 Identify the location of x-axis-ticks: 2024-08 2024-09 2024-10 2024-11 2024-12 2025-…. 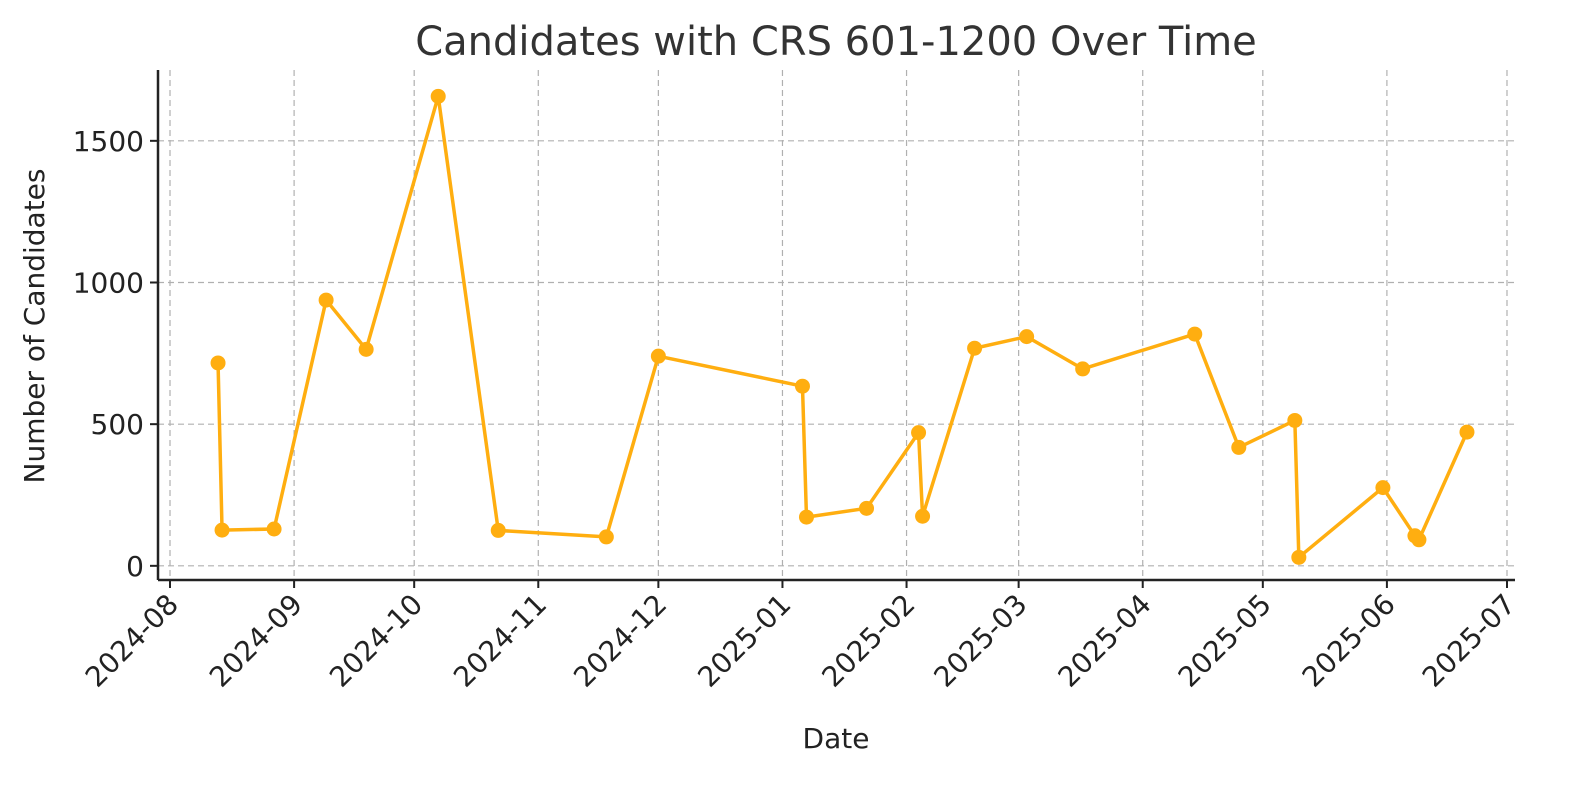
(800, 637).